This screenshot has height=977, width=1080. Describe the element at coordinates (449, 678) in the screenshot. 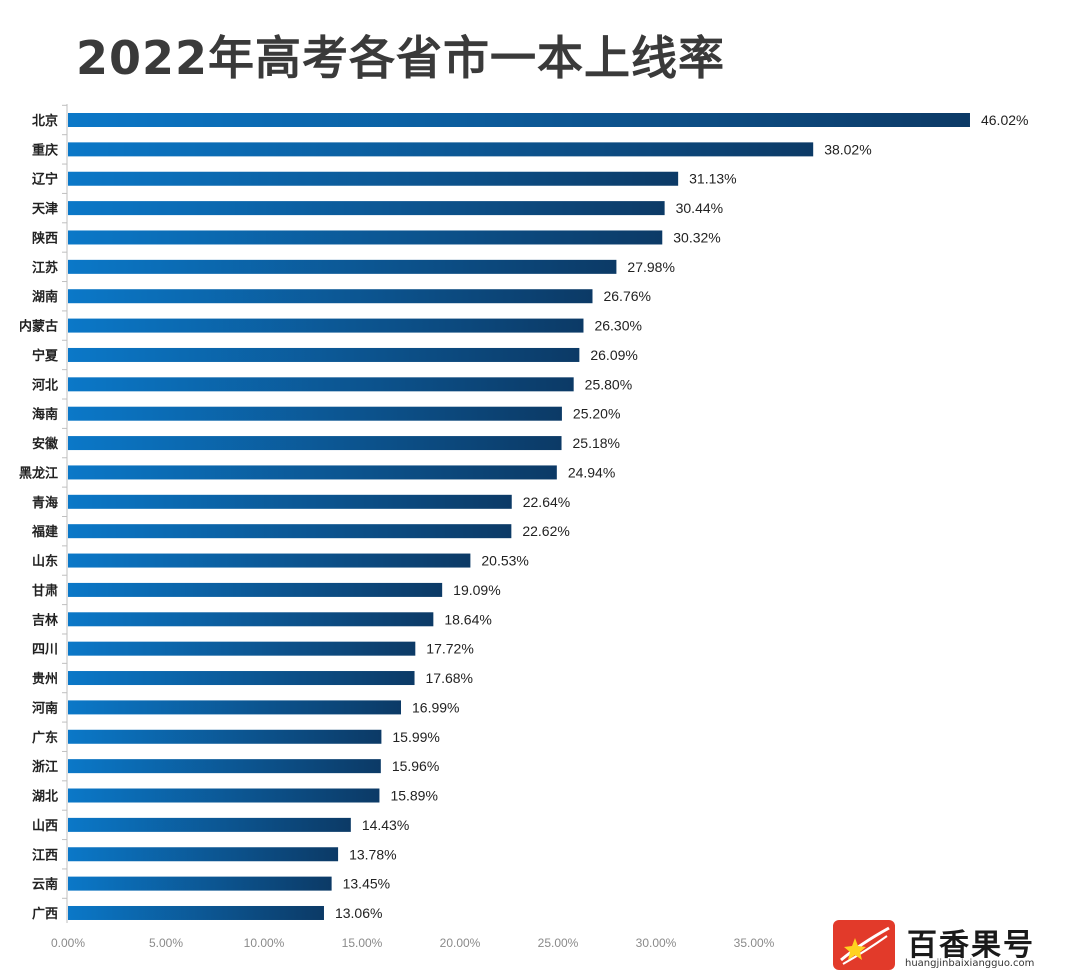

I see `value-label: 17.68%` at that location.